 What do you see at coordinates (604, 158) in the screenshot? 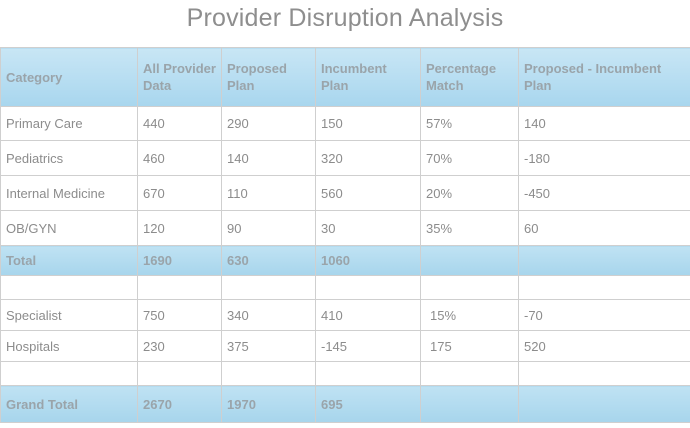
I see `cell-difference: -180` at bounding box center [604, 158].